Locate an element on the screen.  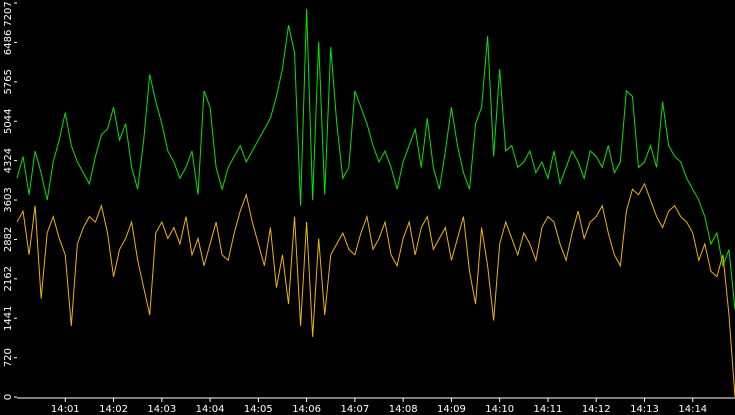
x-tick-label: 14:06 is located at coordinates (306, 409).